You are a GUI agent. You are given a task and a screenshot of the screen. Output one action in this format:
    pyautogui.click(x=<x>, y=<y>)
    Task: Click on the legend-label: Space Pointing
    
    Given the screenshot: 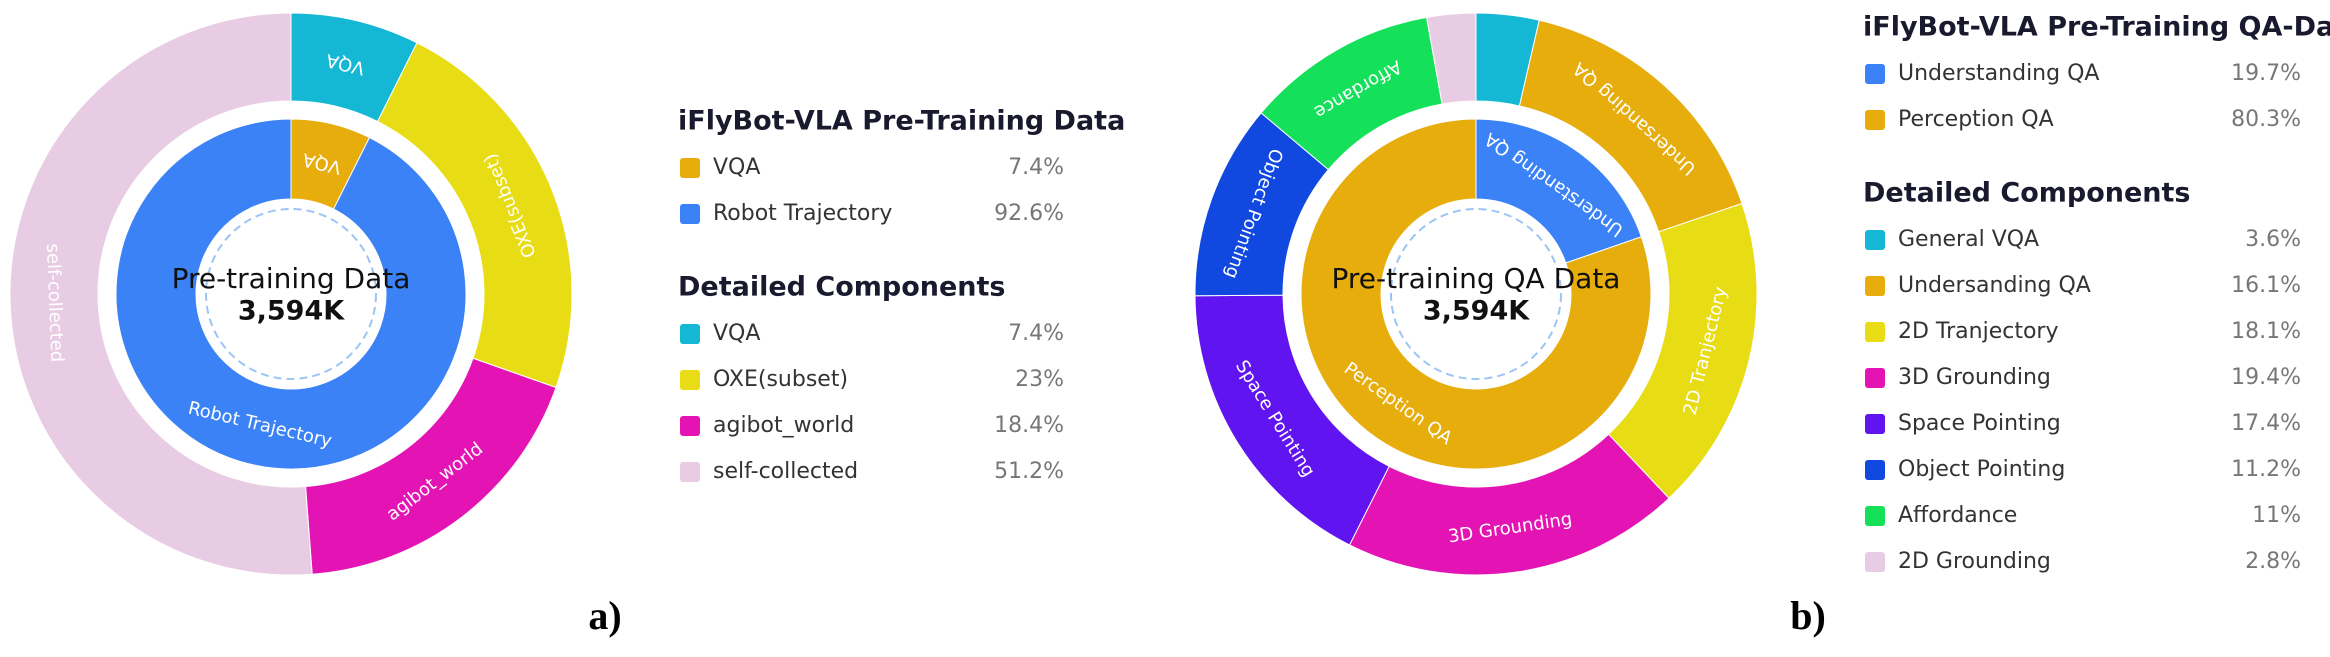 What is the action you would take?
    pyautogui.click(x=1979, y=423)
    